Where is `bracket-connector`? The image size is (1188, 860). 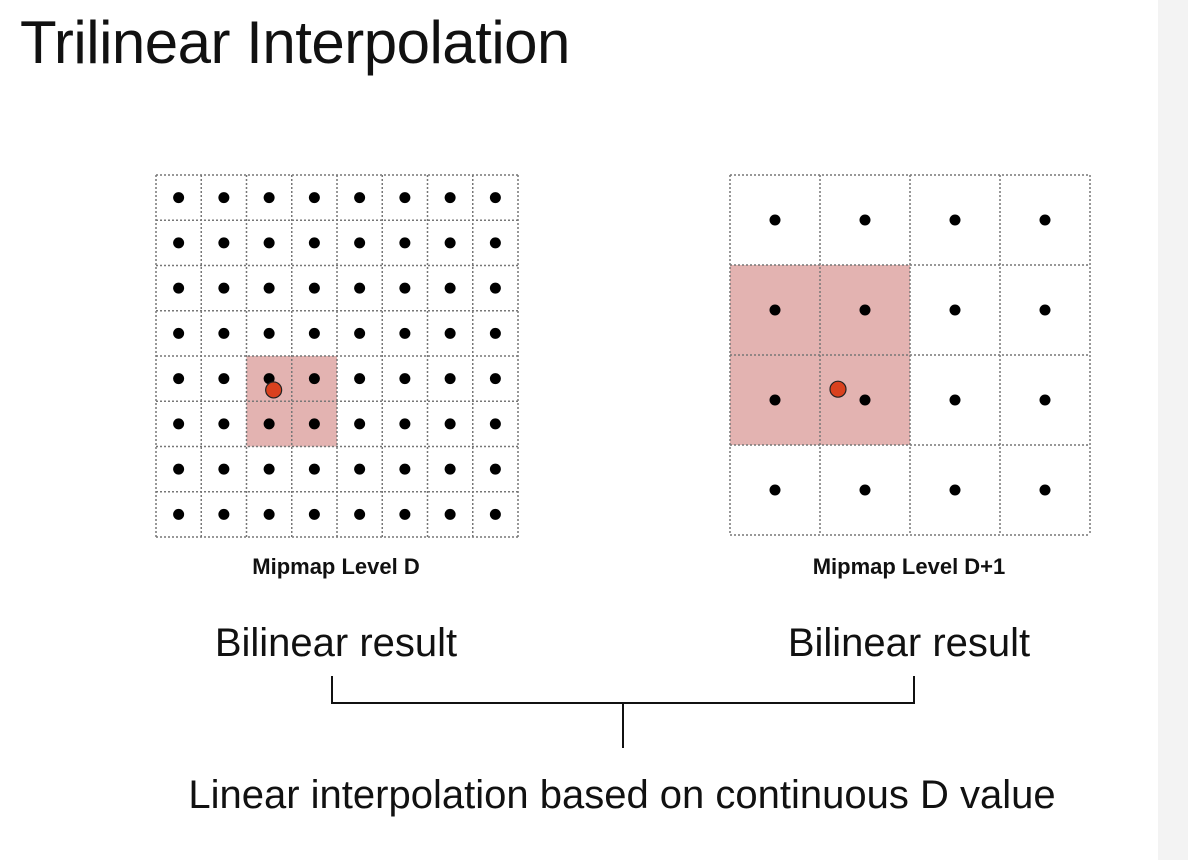 bracket-connector is located at coordinates (623, 690).